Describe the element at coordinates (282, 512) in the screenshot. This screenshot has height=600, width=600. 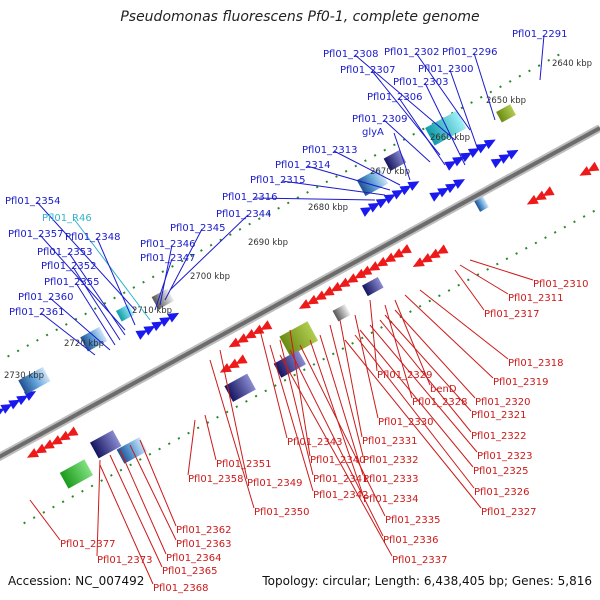
I see `gene-label: Pfl01_2350` at that location.